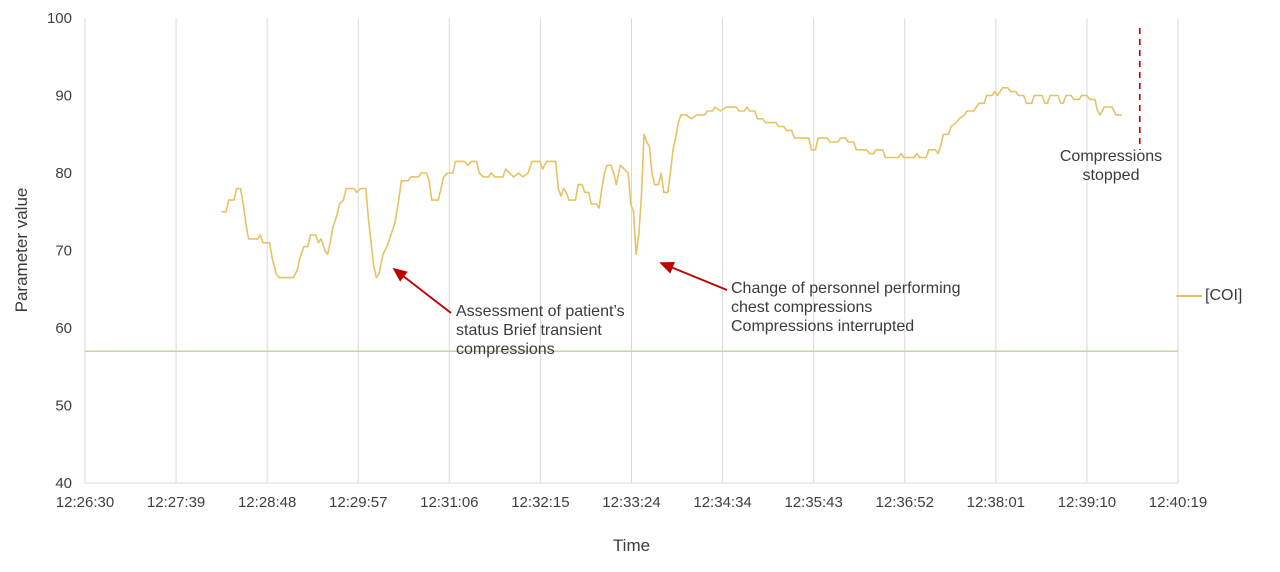 This screenshot has height=572, width=1280. What do you see at coordinates (63, 483) in the screenshot?
I see `y-tick-label: 40` at bounding box center [63, 483].